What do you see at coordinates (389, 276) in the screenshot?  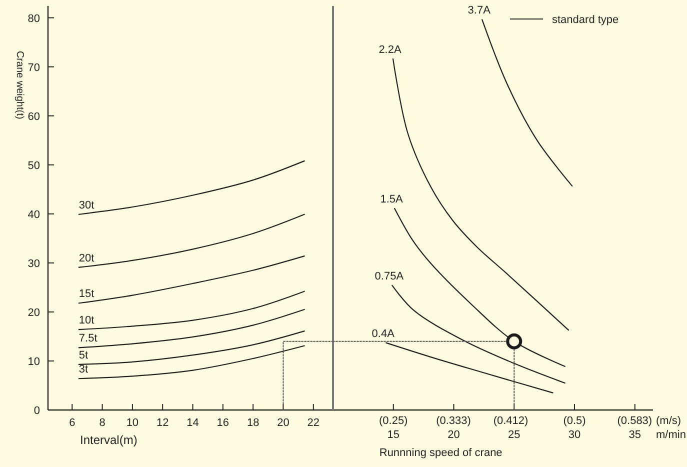 I see `series-label: 0.75A` at bounding box center [389, 276].